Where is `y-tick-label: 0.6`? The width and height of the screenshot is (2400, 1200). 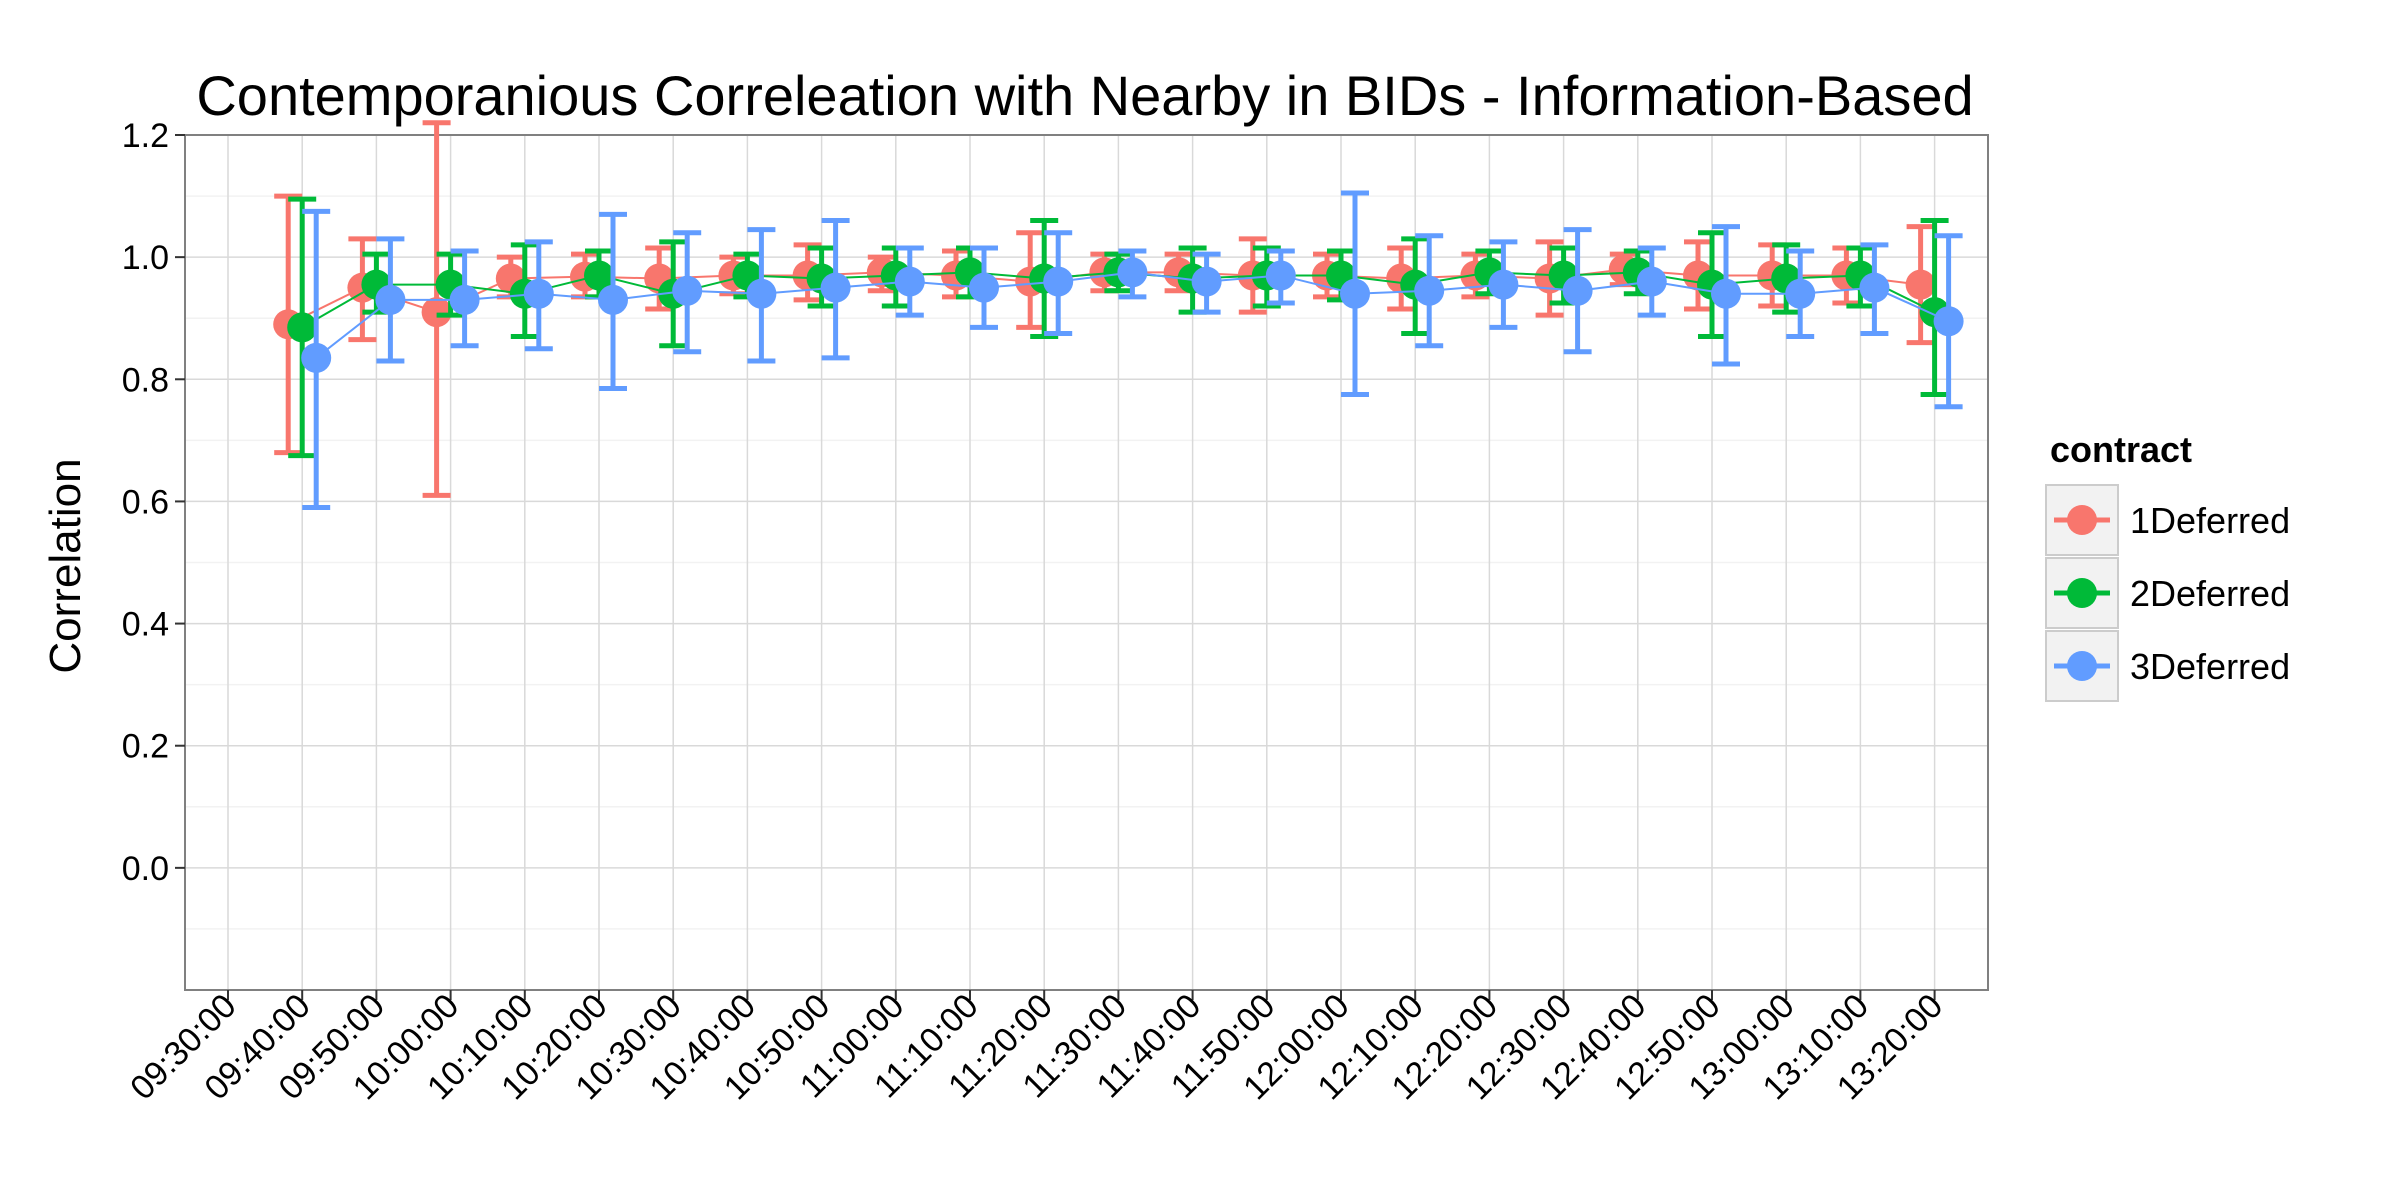
y-tick-label: 0.6 is located at coordinates (145, 502).